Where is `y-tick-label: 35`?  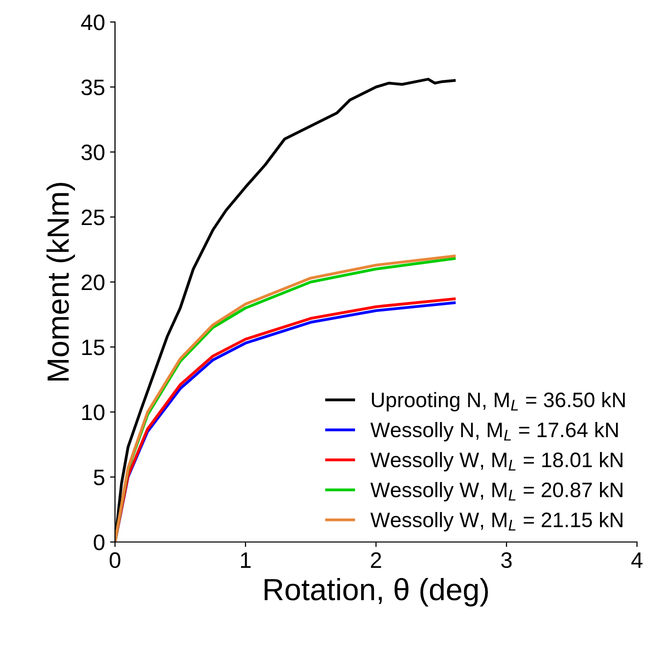 y-tick-label: 35 is located at coordinates (92, 88).